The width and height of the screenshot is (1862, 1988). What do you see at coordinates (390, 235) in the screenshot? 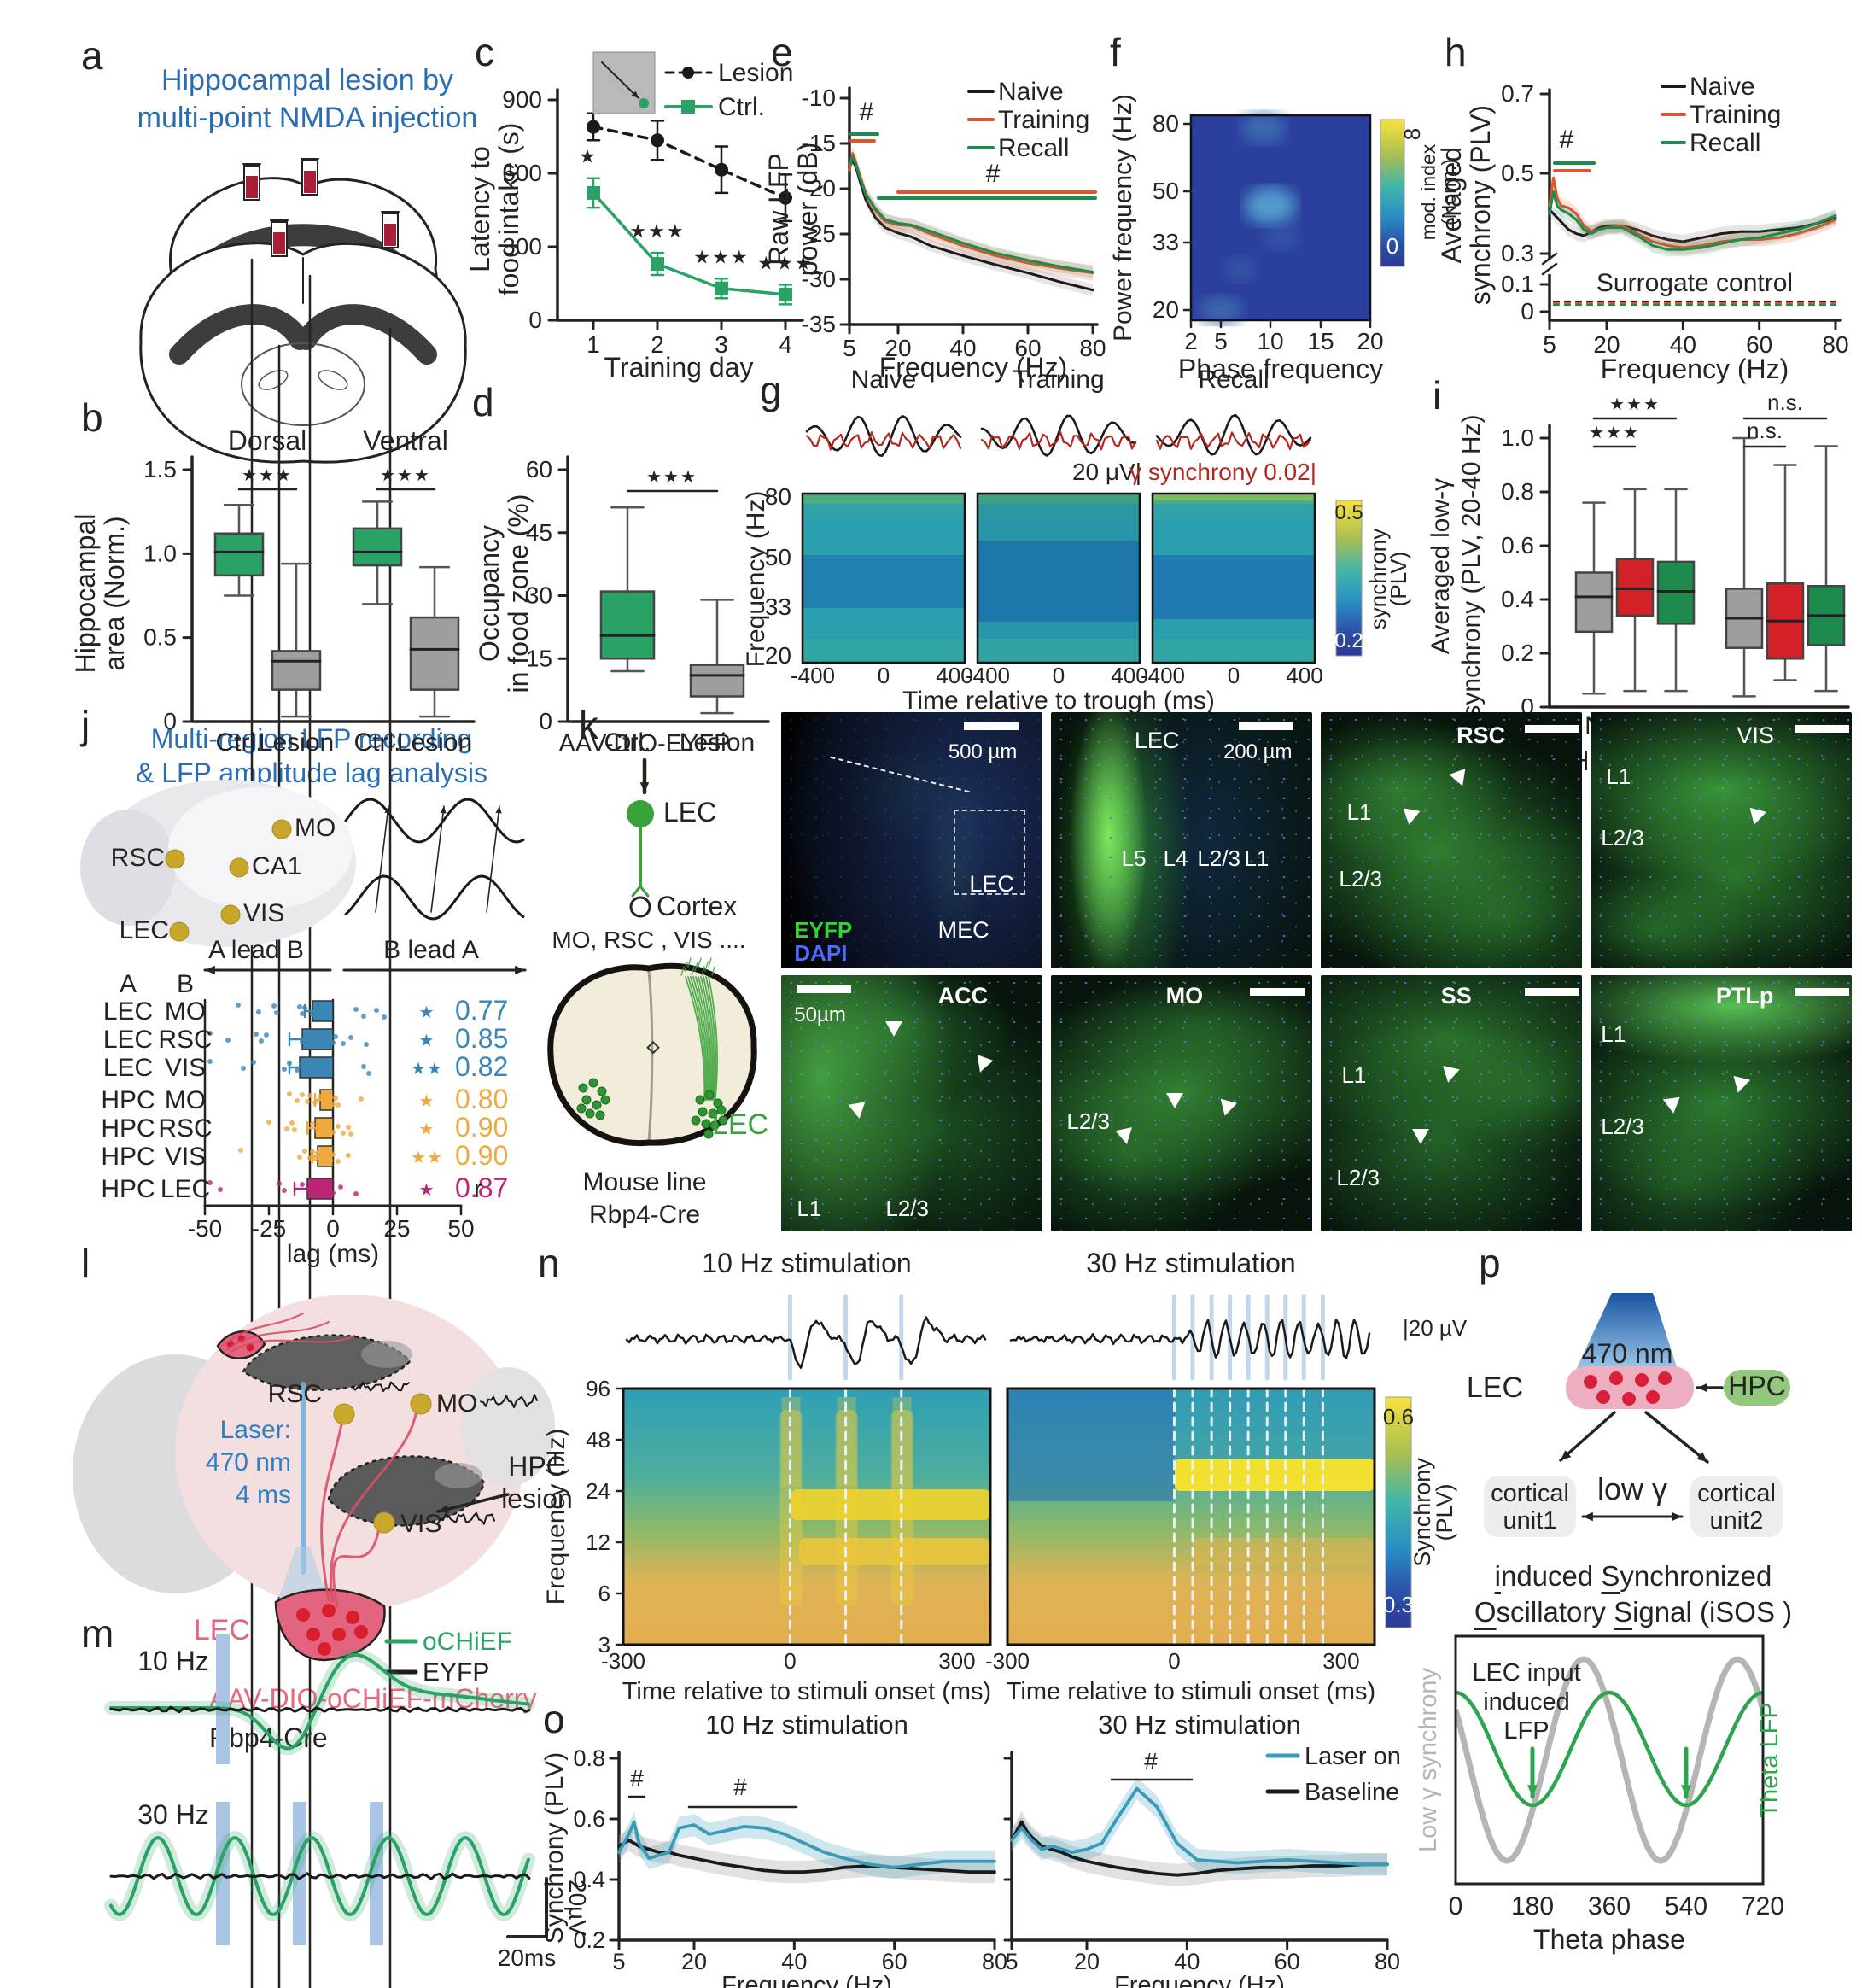
I see `syringe-nmda` at bounding box center [390, 235].